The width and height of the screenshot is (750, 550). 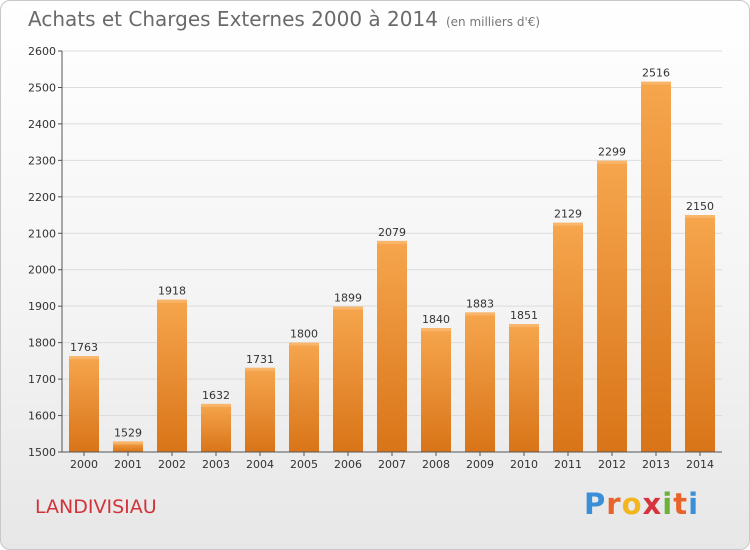 What do you see at coordinates (568, 337) in the screenshot?
I see `bar-2011` at bounding box center [568, 337].